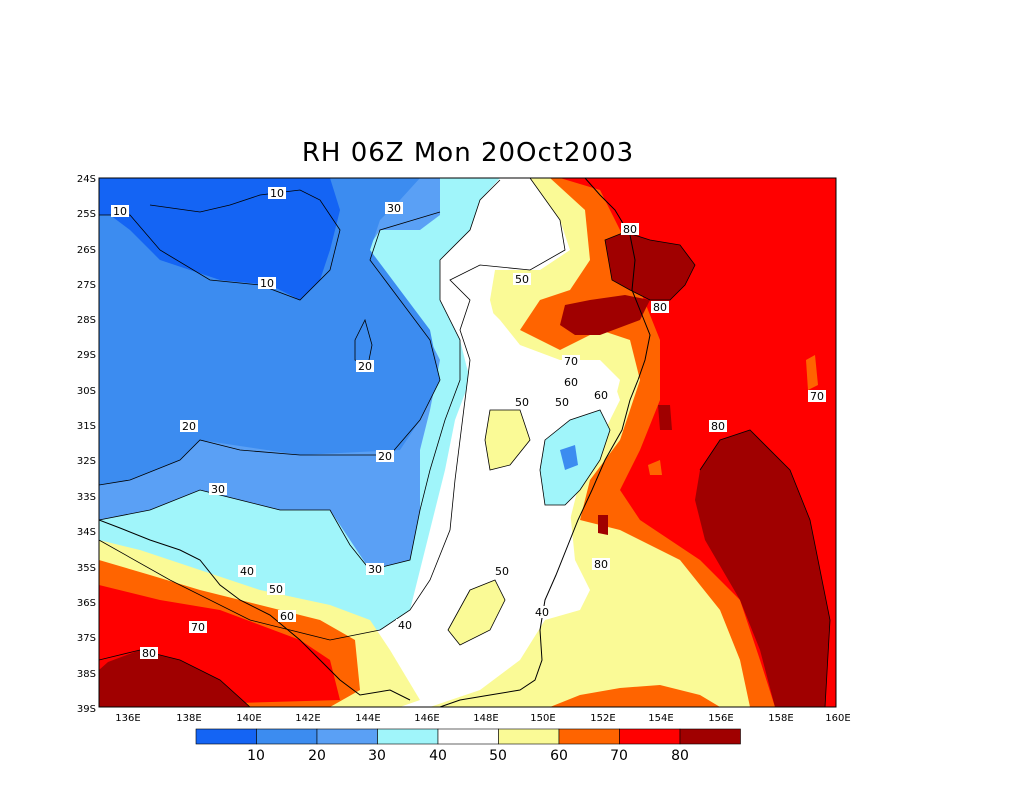 This screenshot has height=800, width=1024. Describe the element at coordinates (559, 756) in the screenshot. I see `colorbar-tick: 60` at that location.